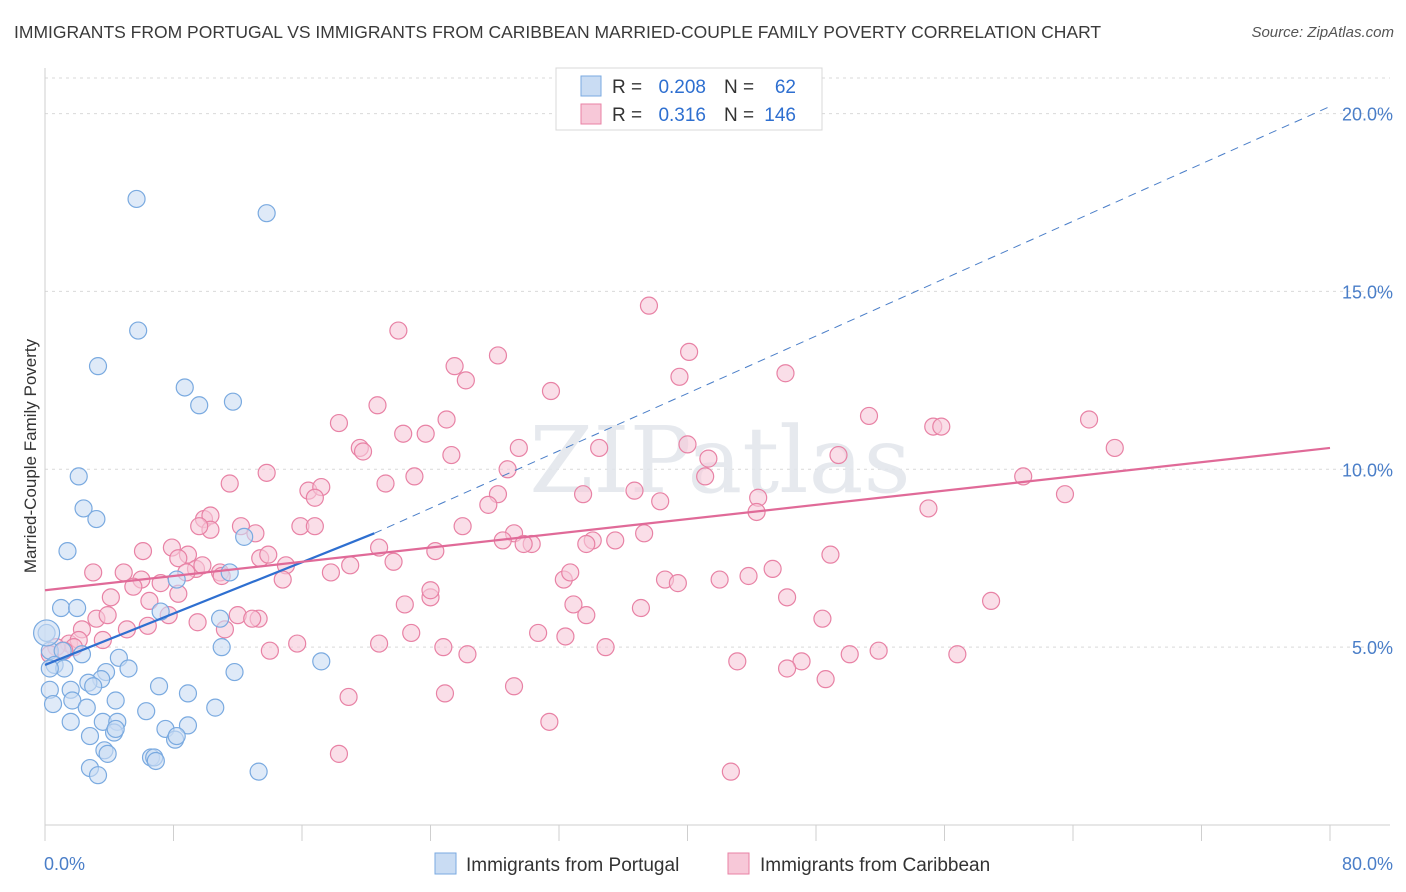 Image resolution: width=1406 pixels, height=892 pixels. Describe the element at coordinates (209, 599) in the screenshot. I see `portugal-trend-line` at that location.